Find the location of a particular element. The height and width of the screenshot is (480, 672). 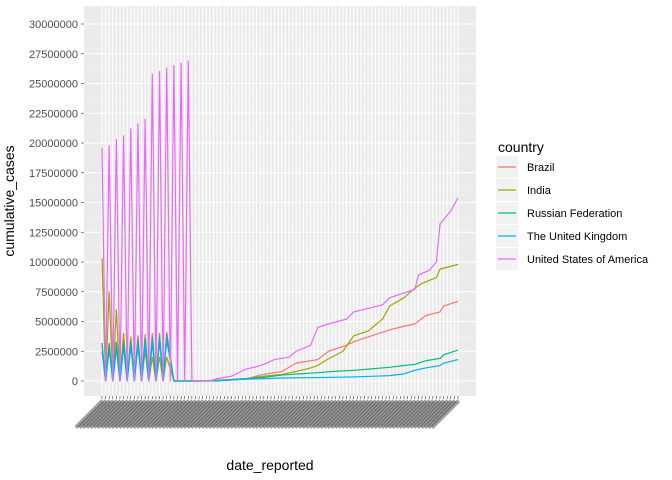

y-tick-label: 2500000 is located at coordinates (56, 352).